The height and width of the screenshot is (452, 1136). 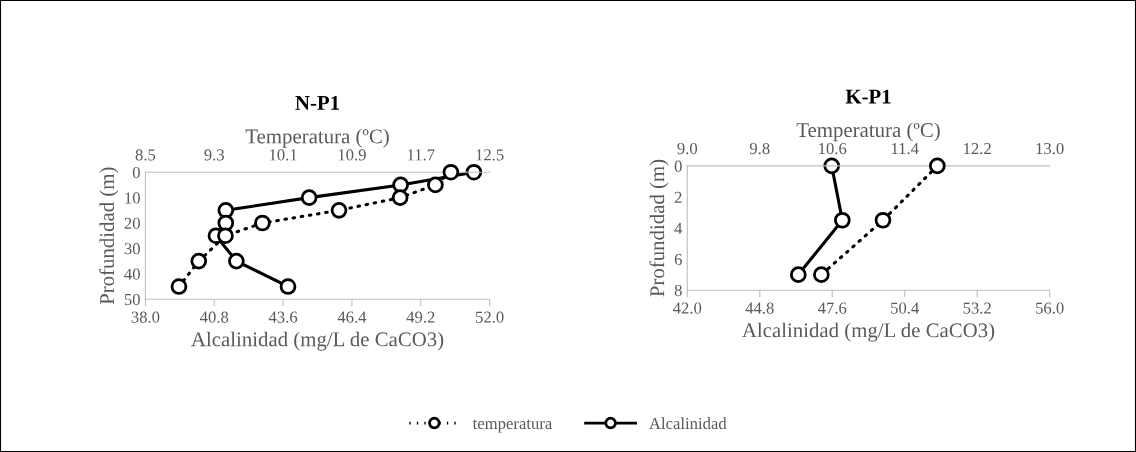 What do you see at coordinates (759, 148) in the screenshot?
I see `x2-tick-label: 9.8` at bounding box center [759, 148].